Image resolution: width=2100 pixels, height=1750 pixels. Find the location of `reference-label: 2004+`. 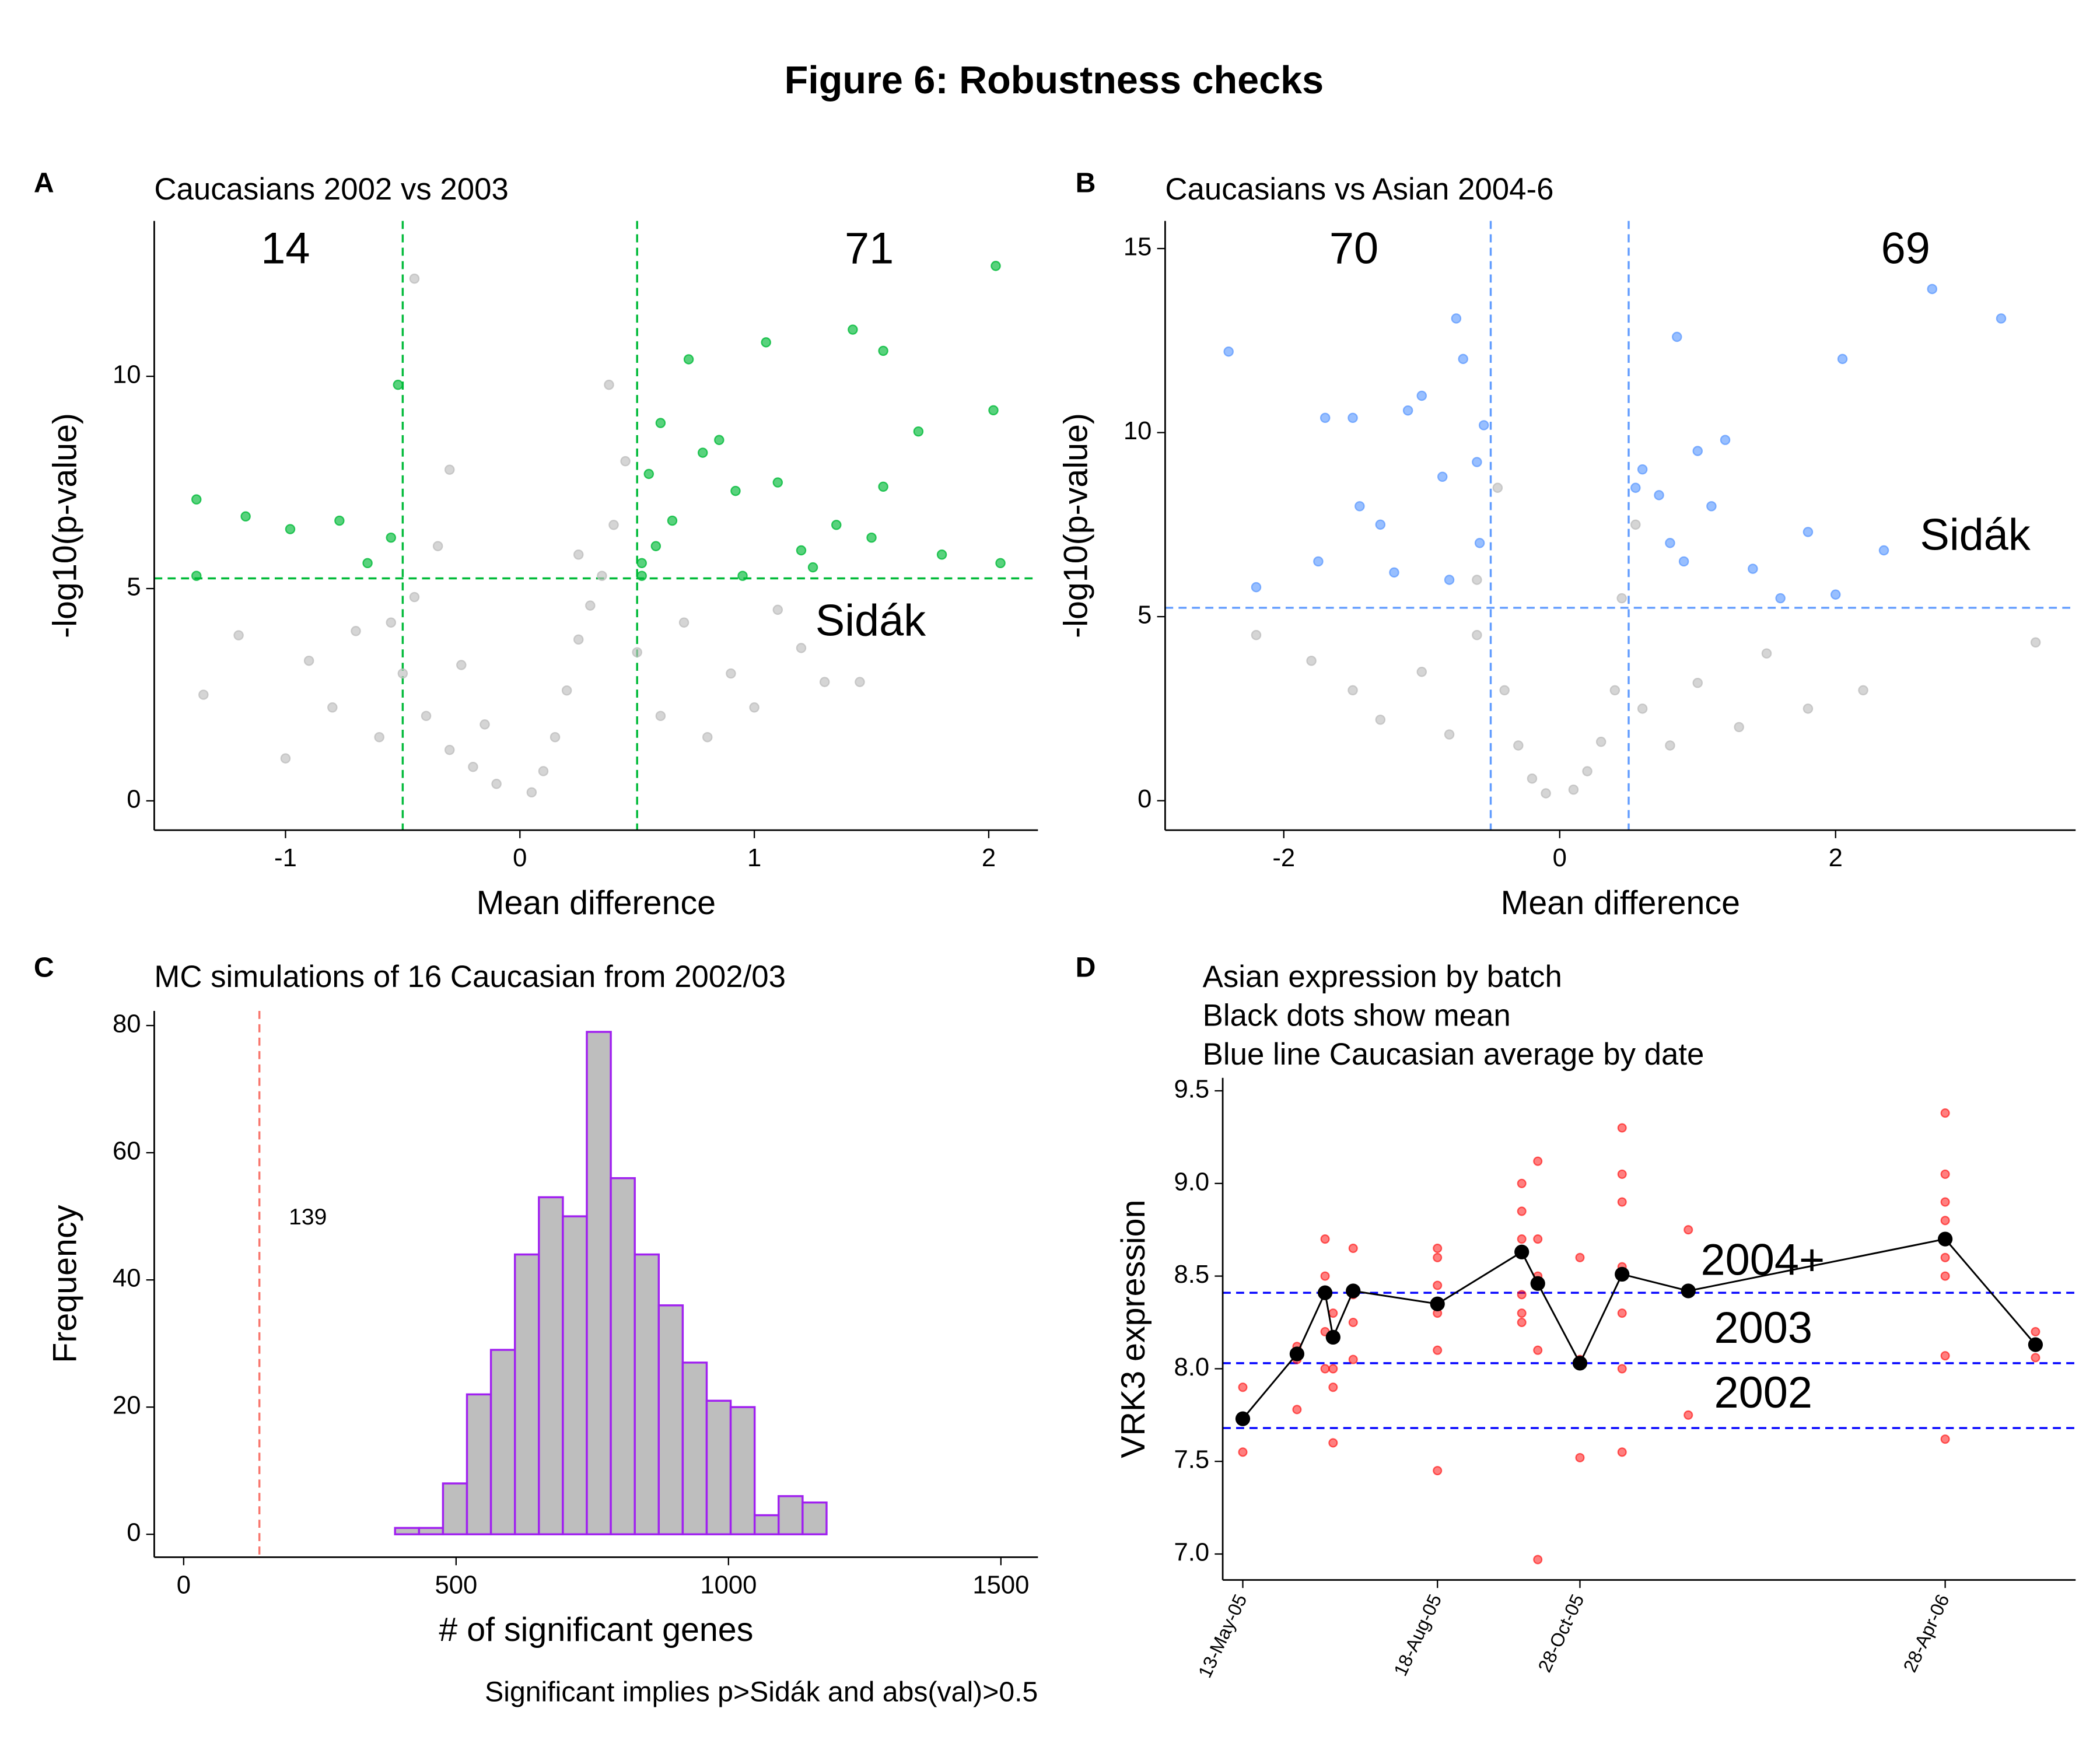

reference-label: 2004+ is located at coordinates (1763, 1260).